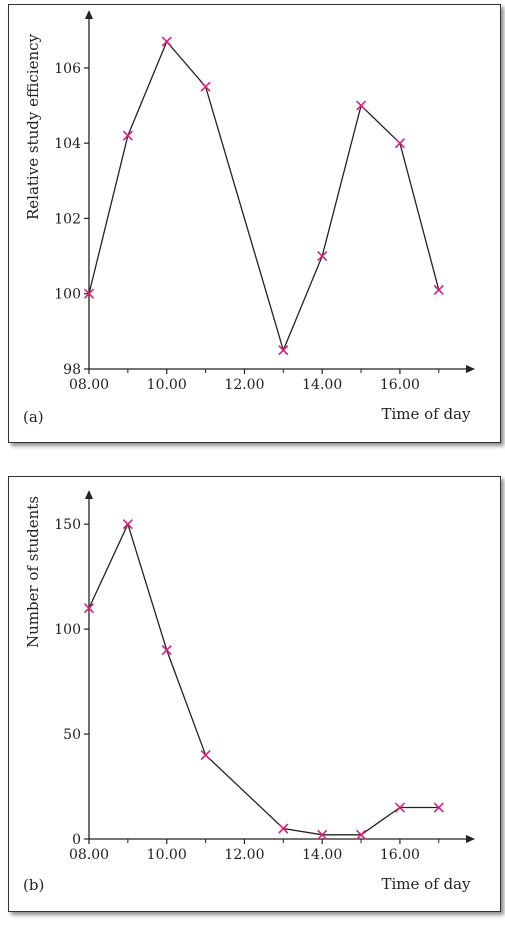  Describe the element at coordinates (470, 839) in the screenshot. I see `chart-b-x-axis-arrow` at that location.